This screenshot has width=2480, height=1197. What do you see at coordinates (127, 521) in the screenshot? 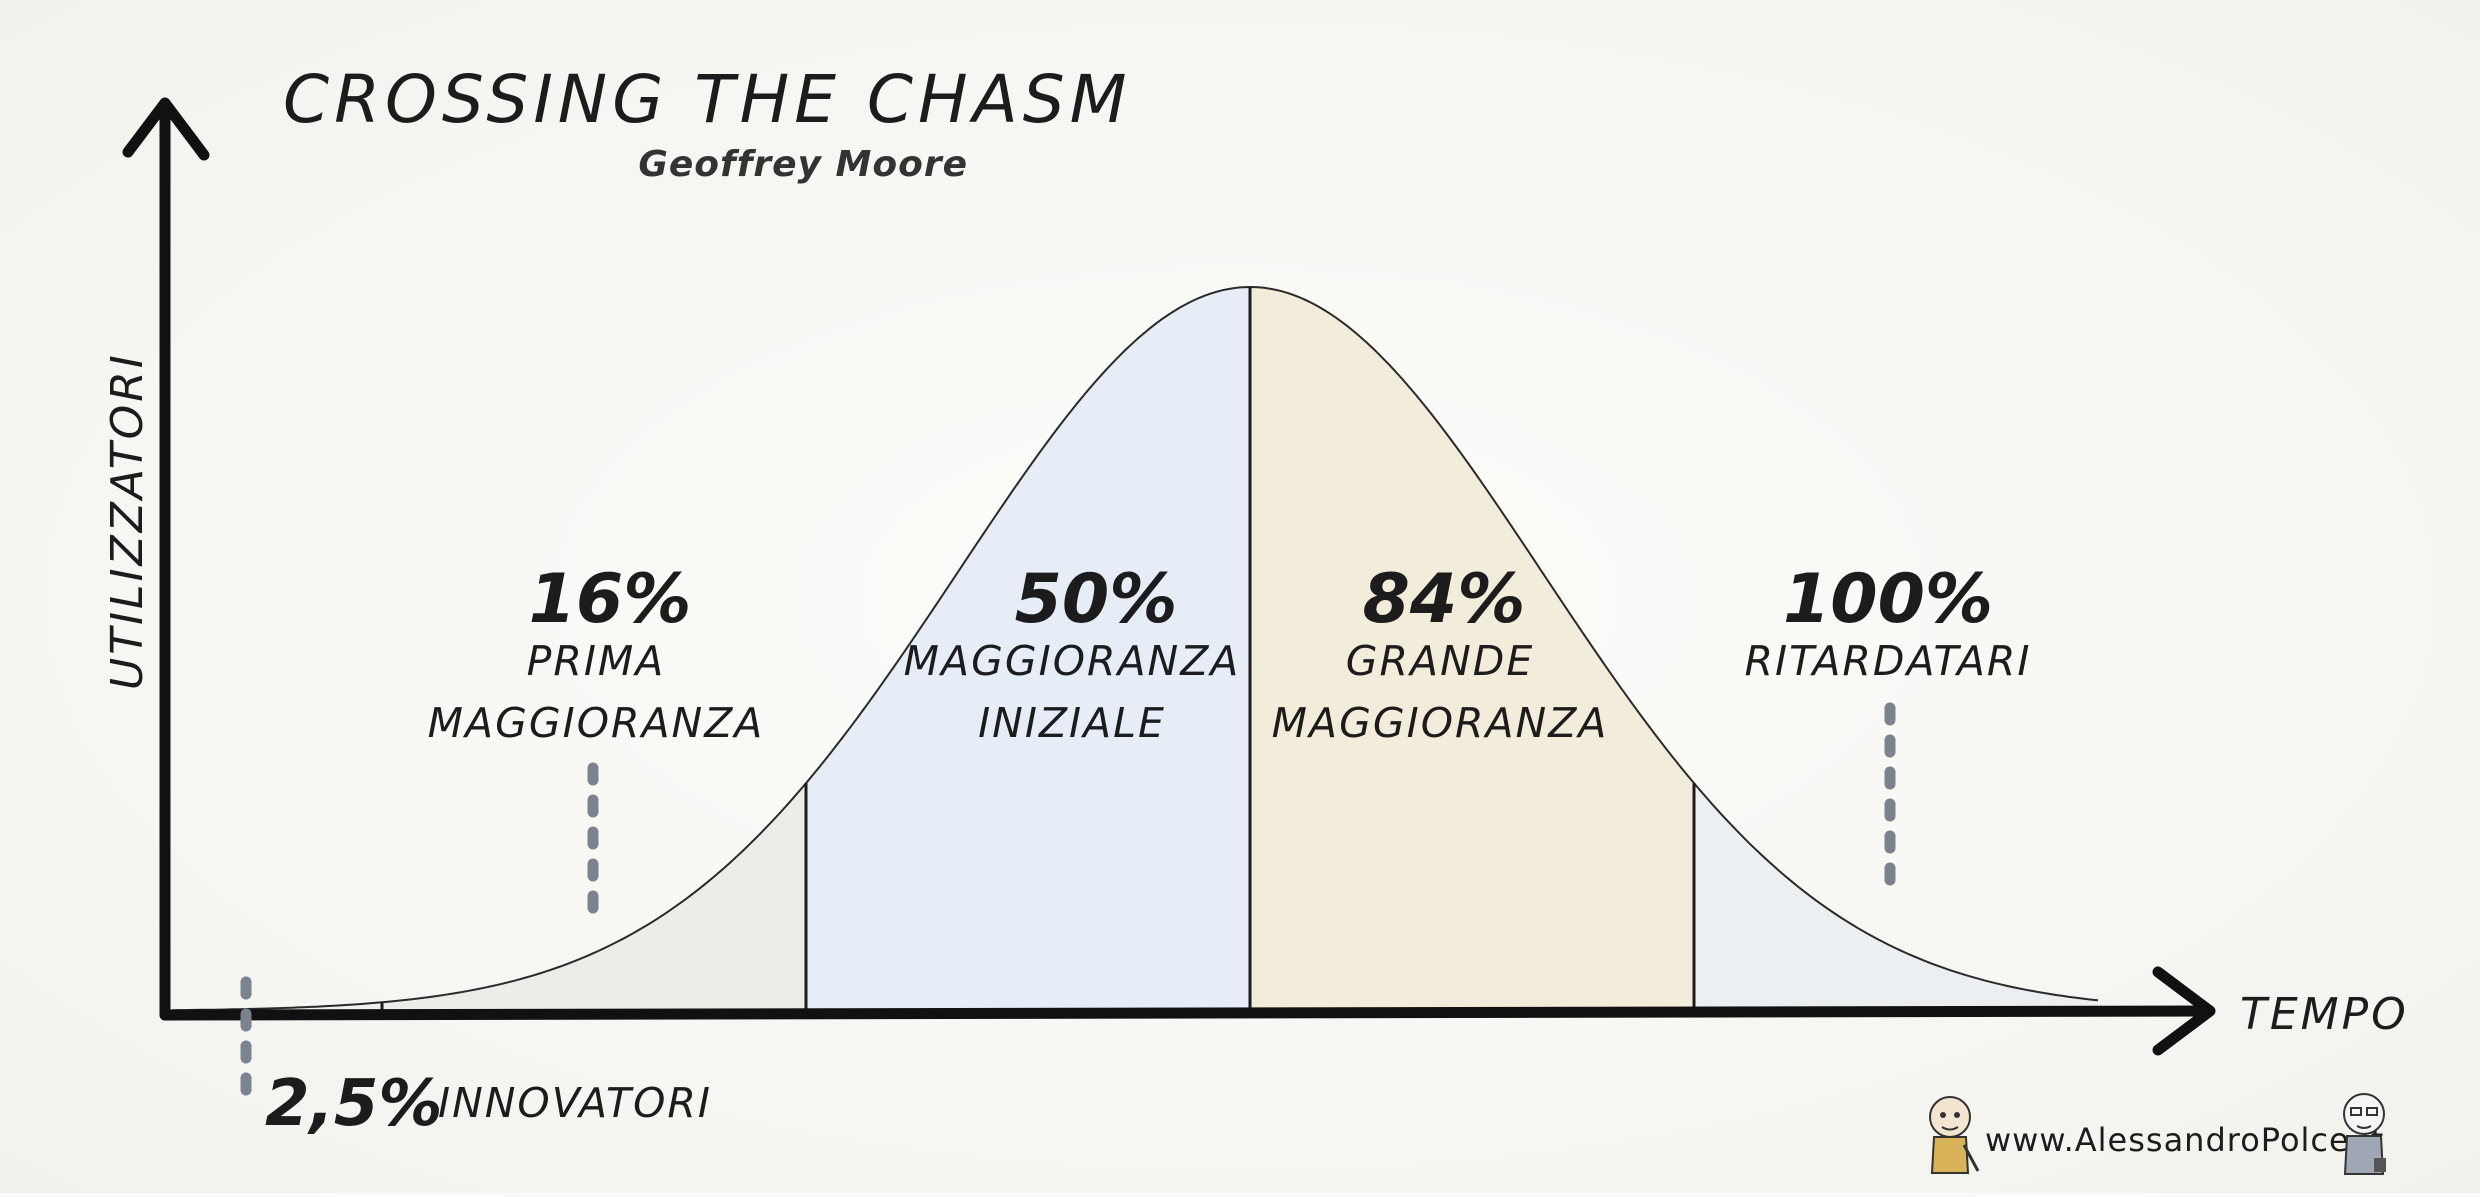
I see `y-axis-label: UTILIZZATORI` at bounding box center [127, 521].